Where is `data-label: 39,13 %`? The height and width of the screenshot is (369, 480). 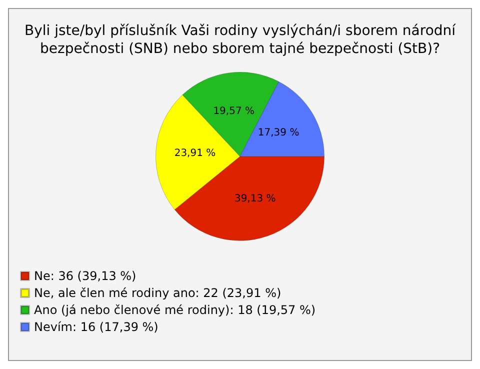
data-label: 39,13 % is located at coordinates (255, 198).